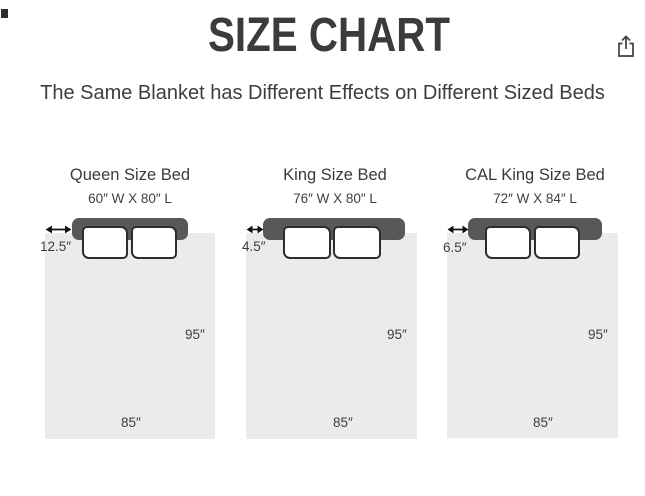 The width and height of the screenshot is (645, 496). I want to click on bed-dimensions: 60″ W X 80″ L, so click(130, 198).